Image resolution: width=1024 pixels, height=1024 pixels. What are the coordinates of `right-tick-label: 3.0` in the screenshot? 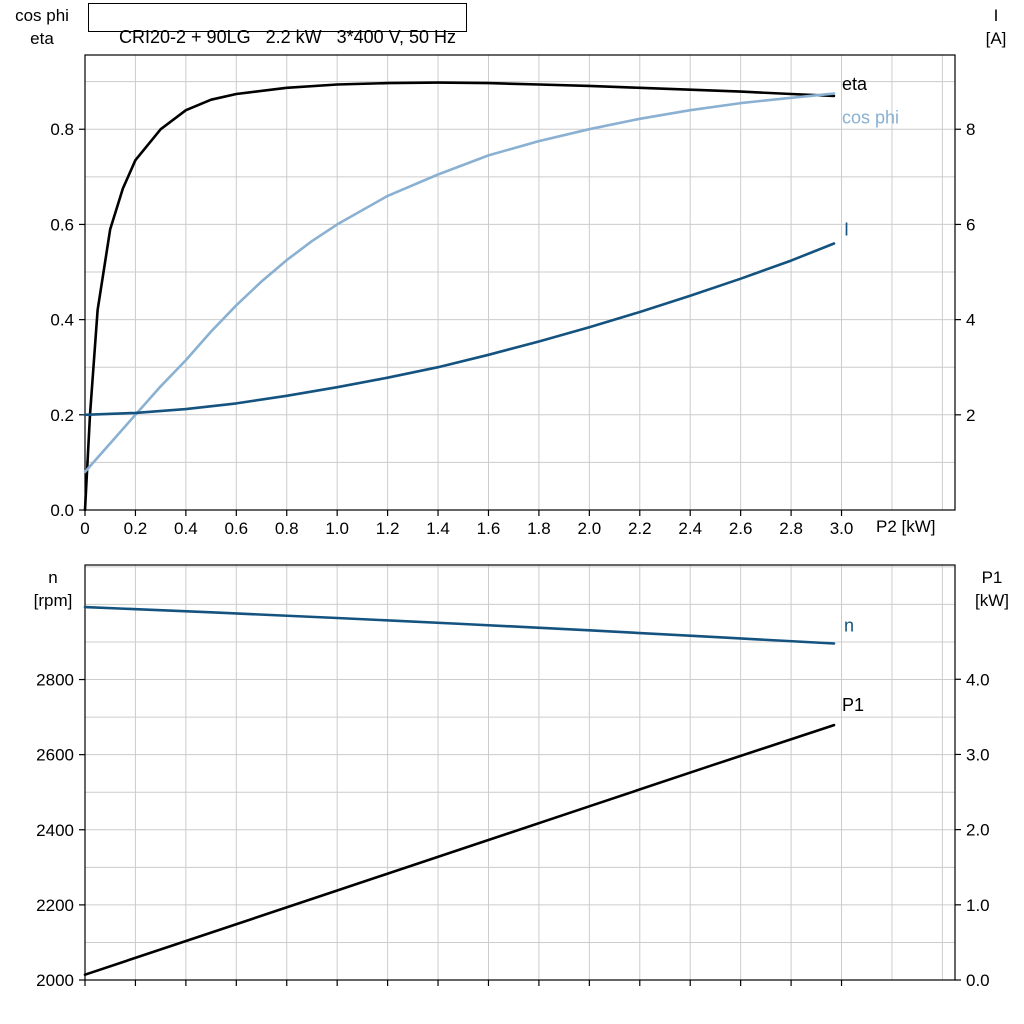 It's located at (978, 754).